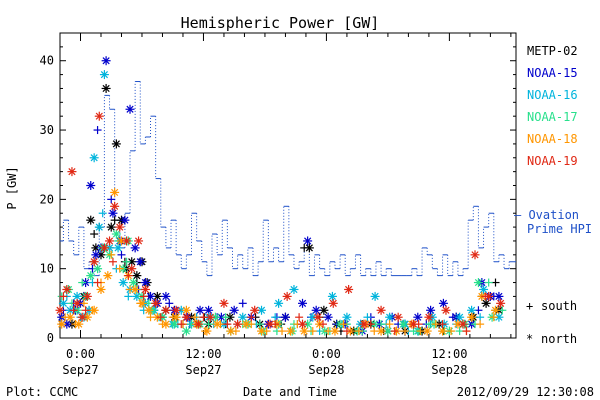 Image resolution: width=600 pixels, height=400 pixels. What do you see at coordinates (552, 161) in the screenshot?
I see `legend-entry: NOAA-19` at bounding box center [552, 161].